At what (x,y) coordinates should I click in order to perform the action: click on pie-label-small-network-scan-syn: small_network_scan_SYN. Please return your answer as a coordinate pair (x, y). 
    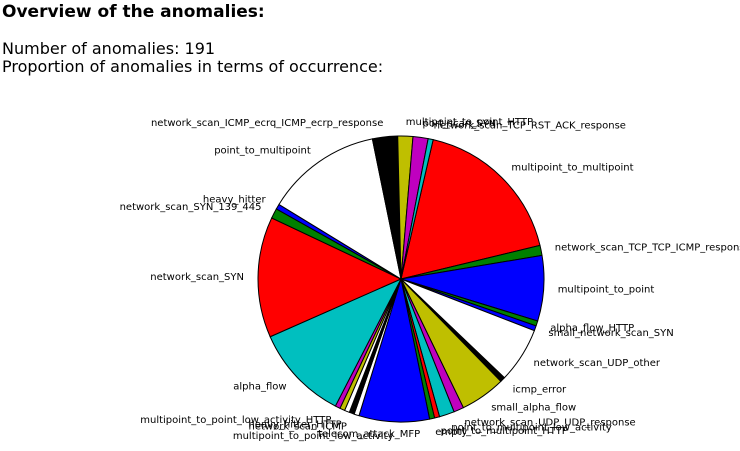
    Looking at the image, I should click on (610, 333).